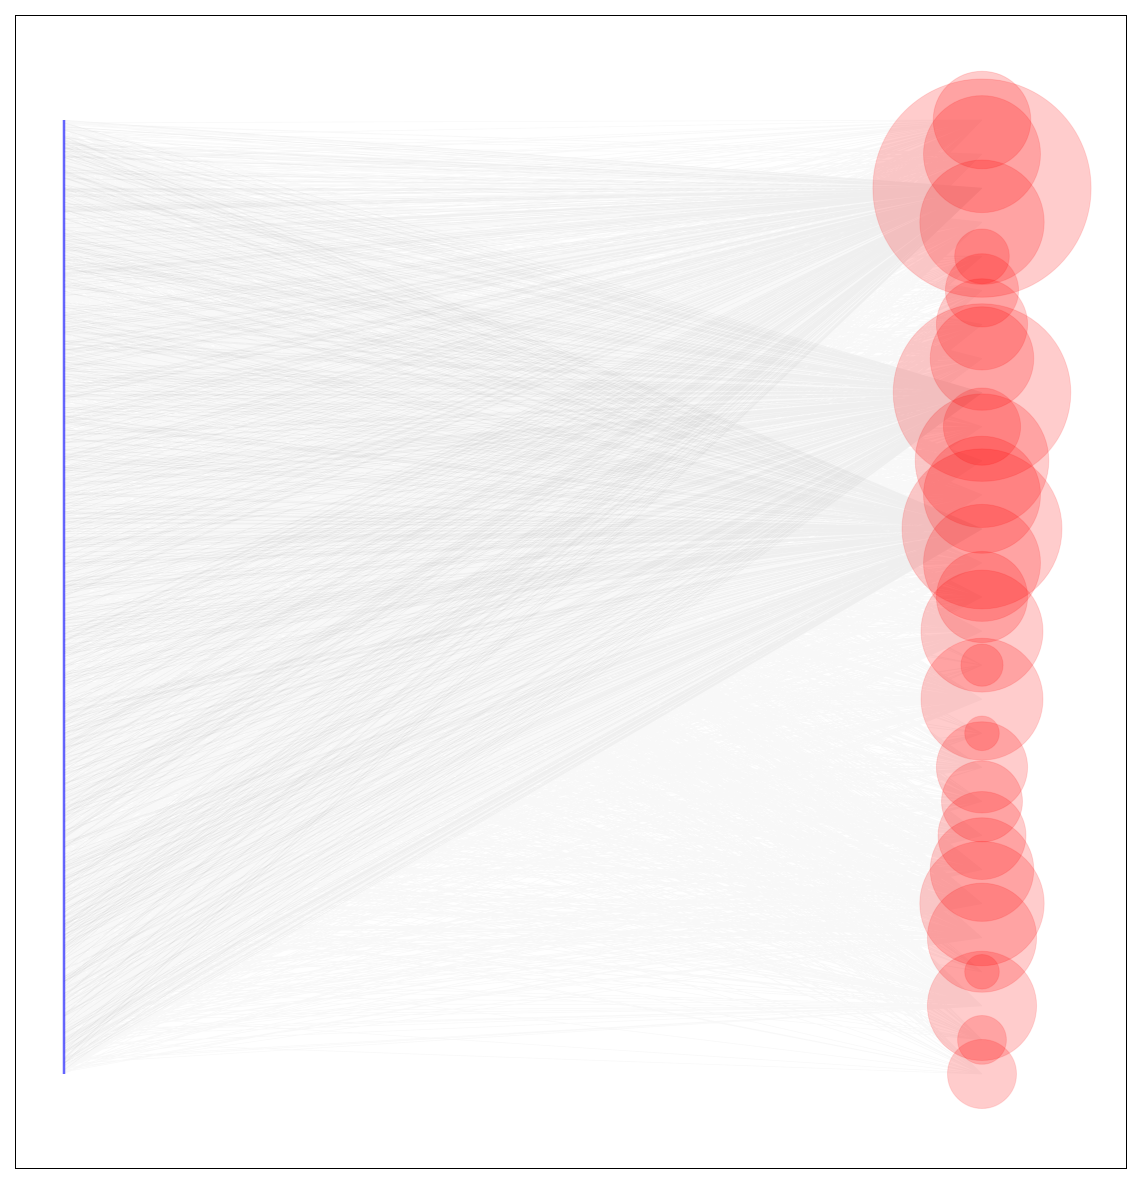 The height and width of the screenshot is (1185, 1142). What do you see at coordinates (982, 665) in the screenshot?
I see `right-node-r17` at bounding box center [982, 665].